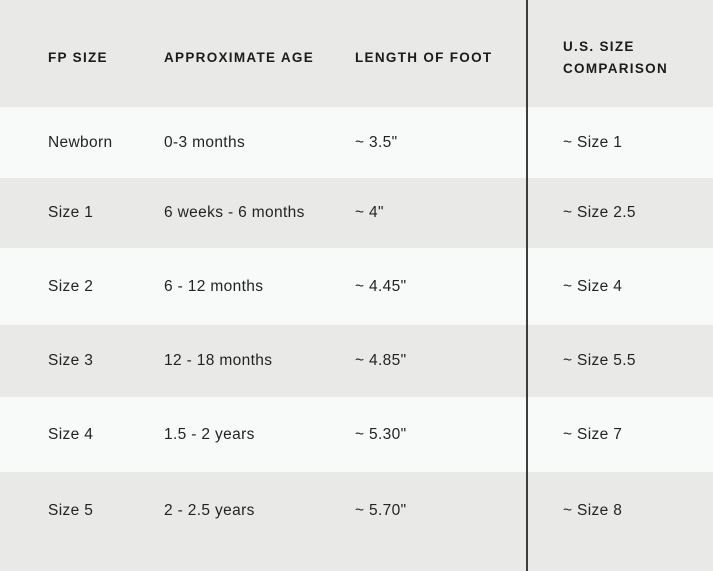 The height and width of the screenshot is (571, 713). Describe the element at coordinates (599, 212) in the screenshot. I see `us-size-value: ~ Size 2.5` at that location.